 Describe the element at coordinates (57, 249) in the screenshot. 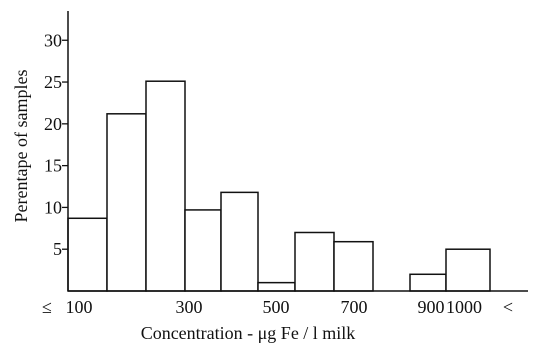

I see `y-tick-label-5: 5` at that location.